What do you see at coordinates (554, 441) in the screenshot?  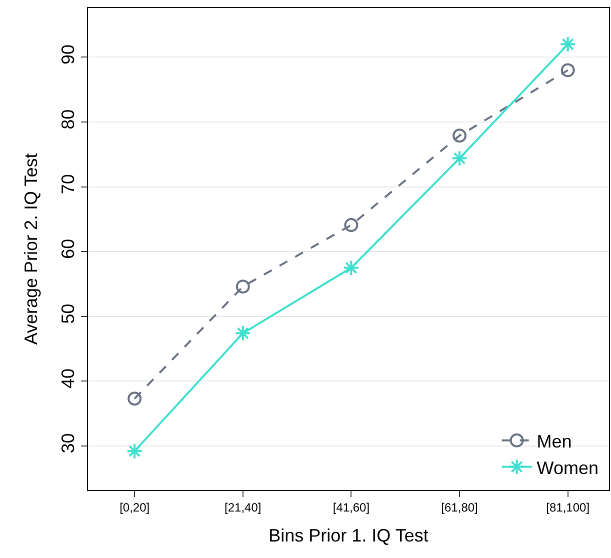 I see `legend-label: Men` at bounding box center [554, 441].